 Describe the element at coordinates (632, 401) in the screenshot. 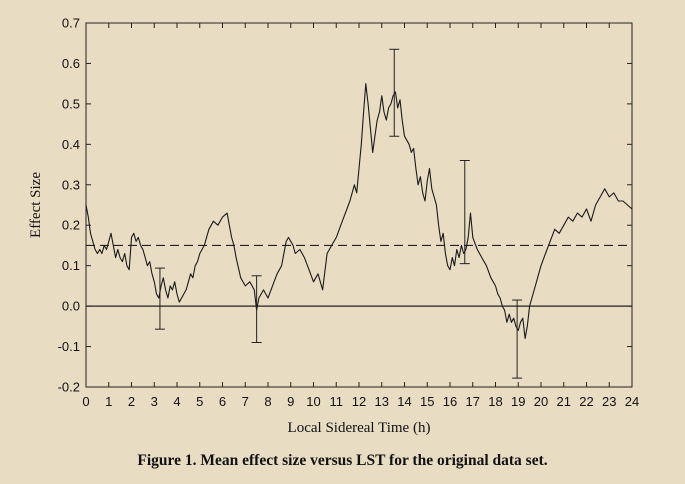

I see `x-tick-label: 24` at that location.